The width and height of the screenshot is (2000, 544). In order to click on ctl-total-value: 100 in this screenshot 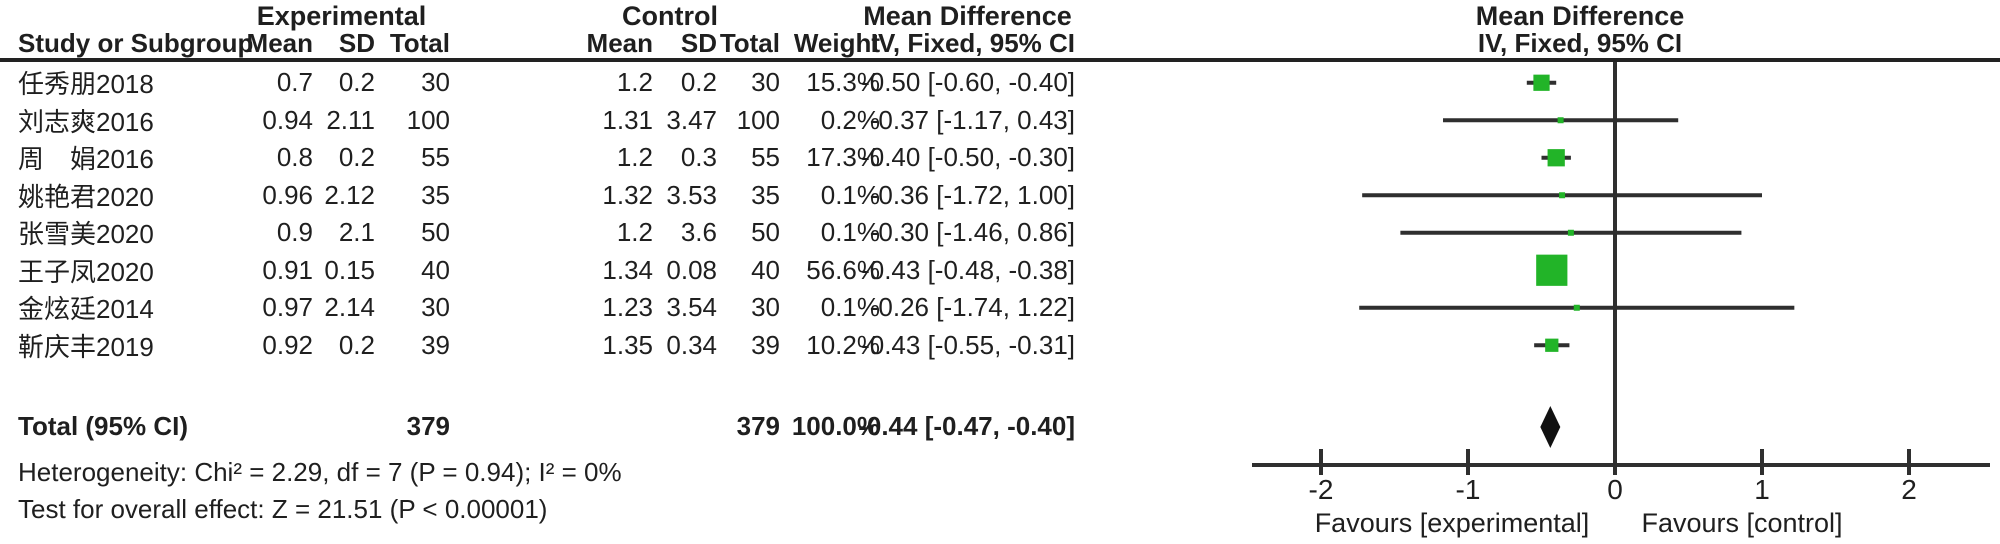, I will do `click(758, 119)`.